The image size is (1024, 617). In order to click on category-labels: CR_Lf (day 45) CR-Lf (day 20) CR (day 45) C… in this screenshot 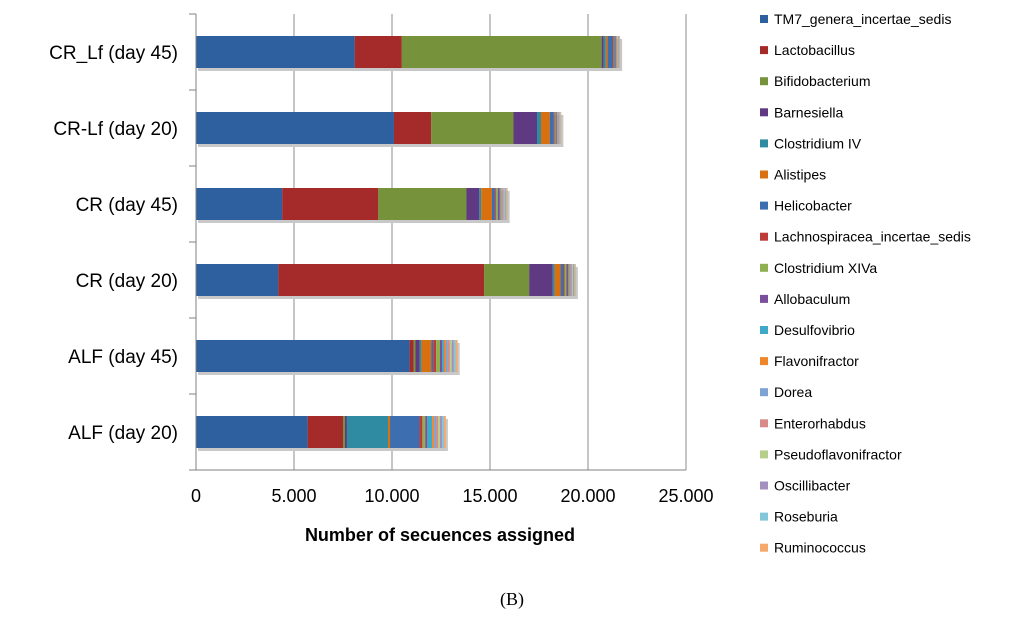, I will do `click(113, 243)`.